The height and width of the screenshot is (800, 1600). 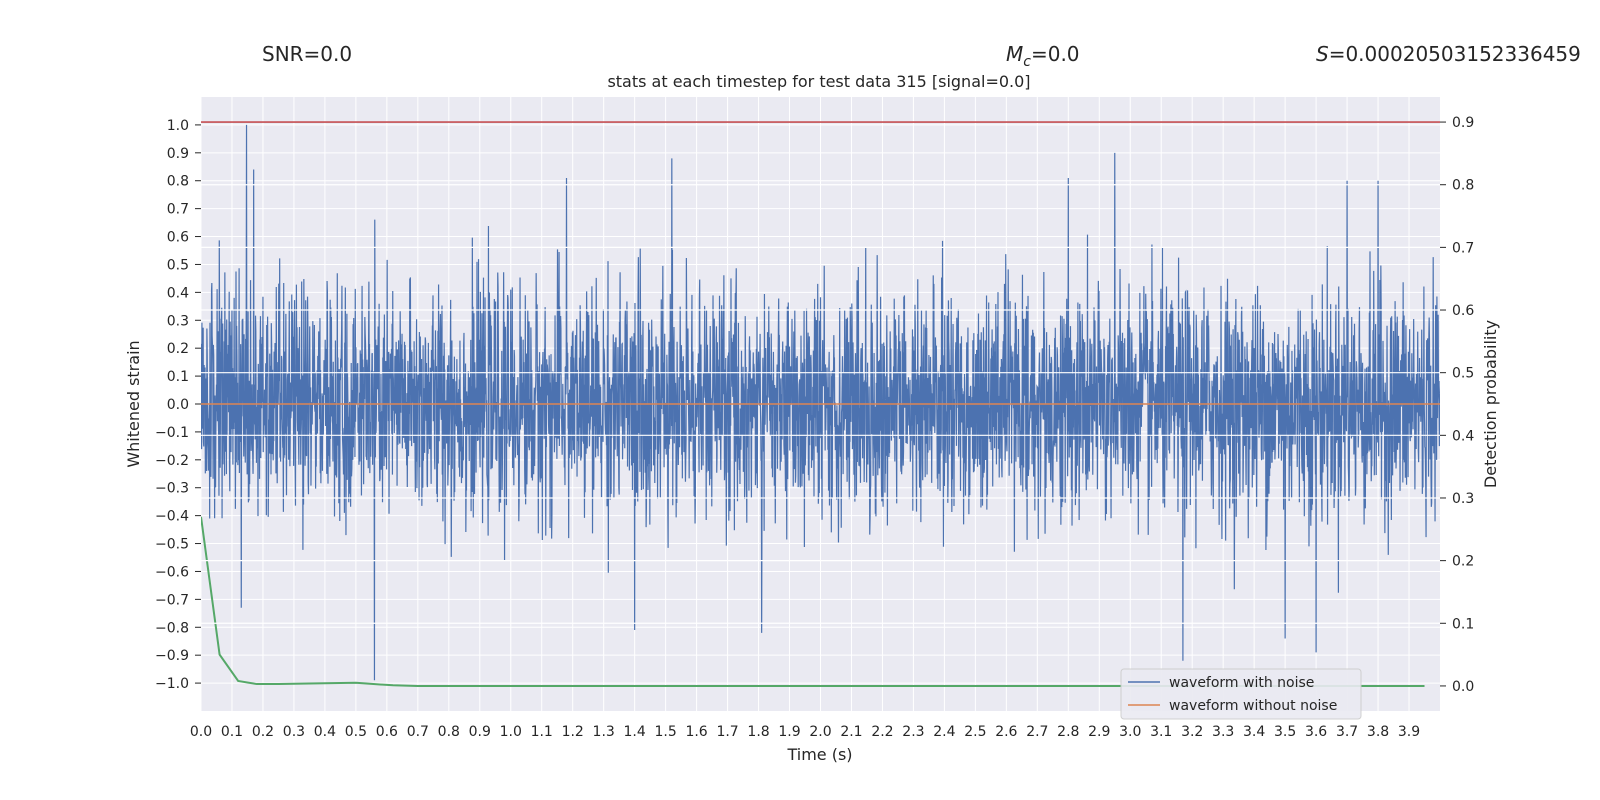 What do you see at coordinates (1463, 186) in the screenshot?
I see `y-right-tick-label: 0.8` at bounding box center [1463, 186].